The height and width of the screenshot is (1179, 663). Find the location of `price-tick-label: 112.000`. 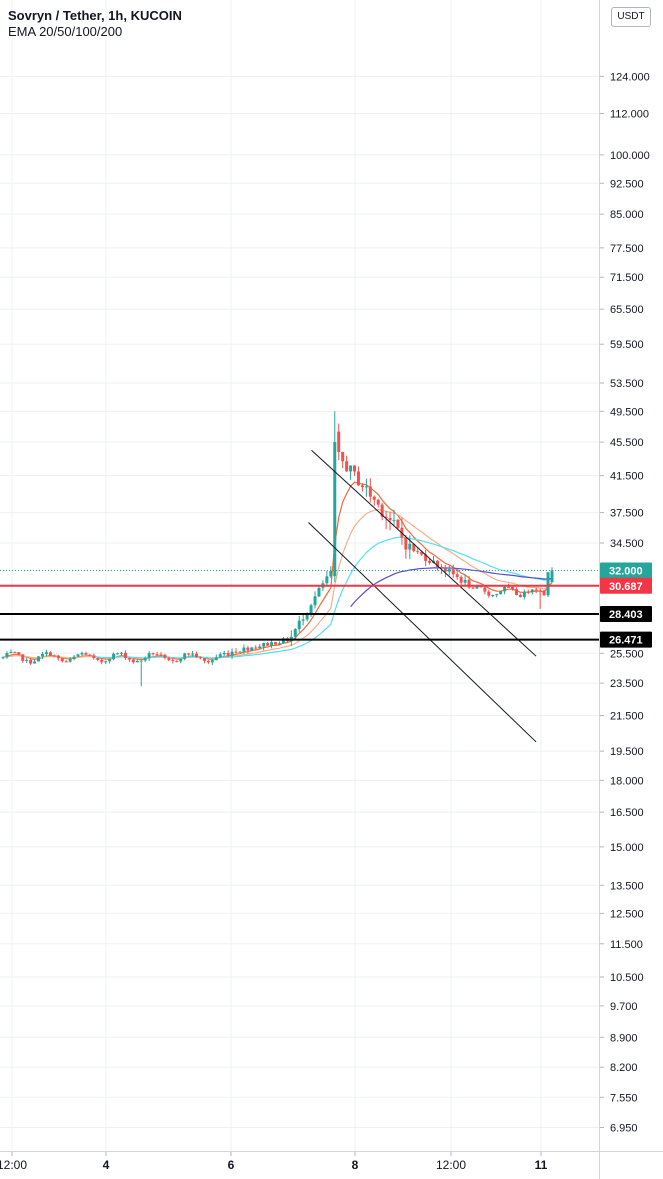

price-tick-label: 112.000 is located at coordinates (629, 115).